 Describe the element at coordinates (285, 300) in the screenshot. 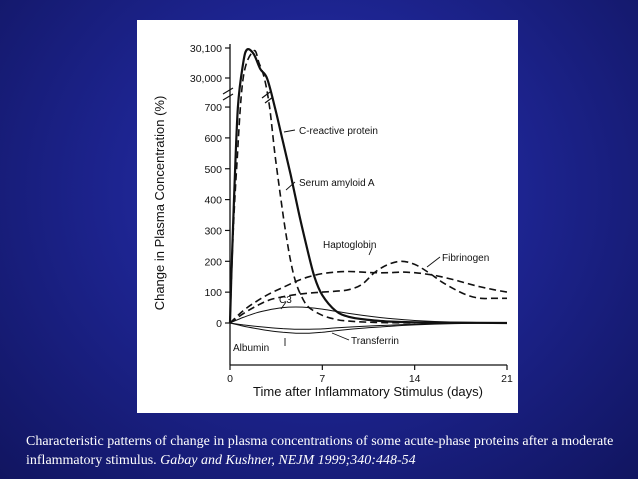

I see `series-label-c3: C3` at that location.